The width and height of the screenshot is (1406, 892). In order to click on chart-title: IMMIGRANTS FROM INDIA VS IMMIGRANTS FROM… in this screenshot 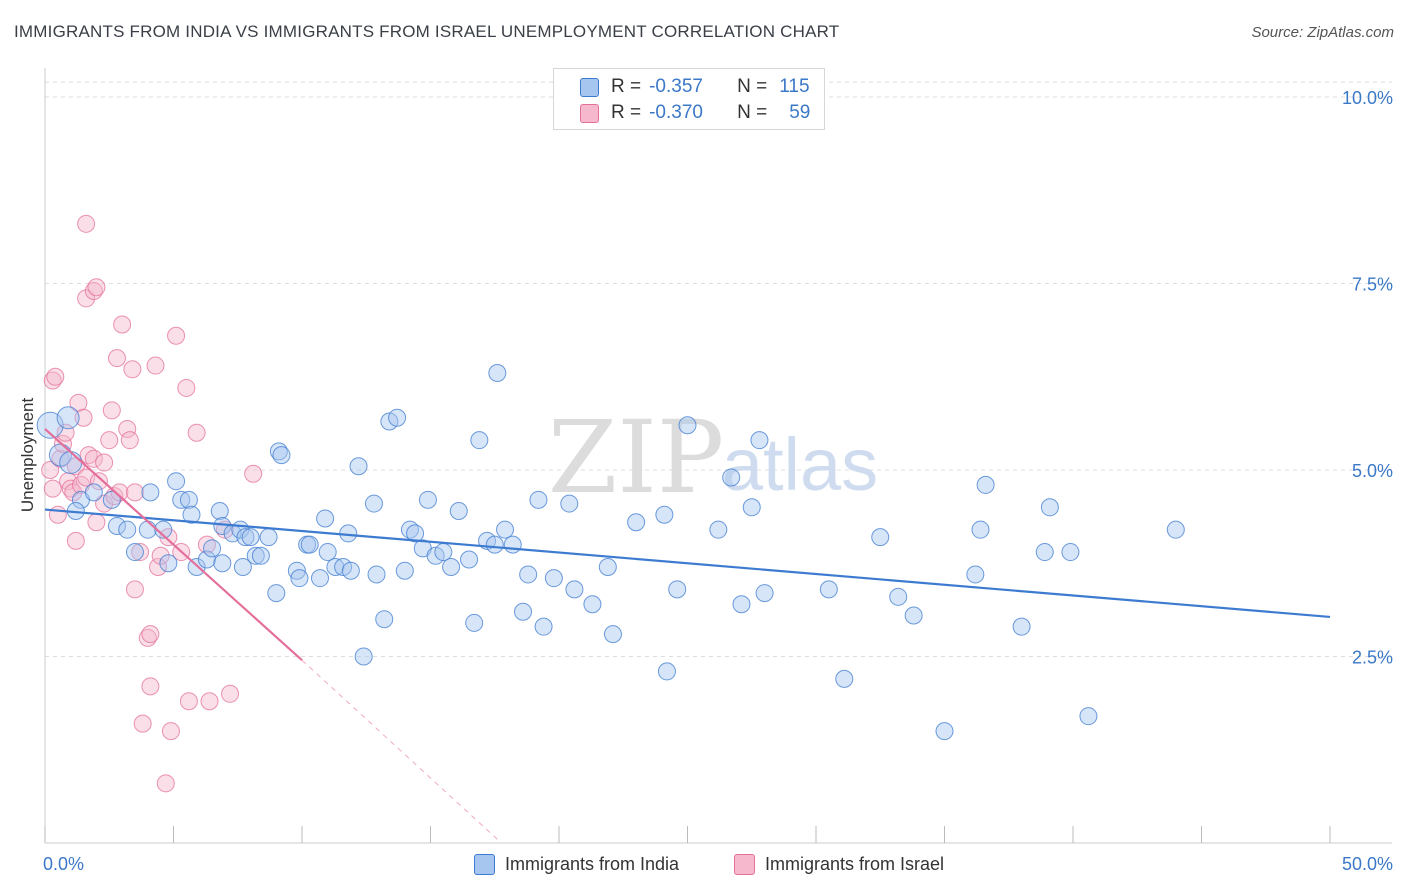, I will do `click(427, 31)`.